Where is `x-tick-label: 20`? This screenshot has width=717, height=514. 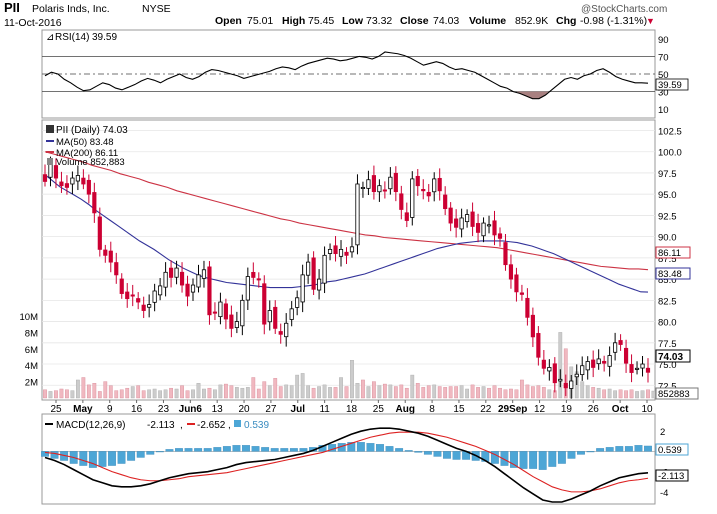
x-tick-label: 20 is located at coordinates (244, 409).